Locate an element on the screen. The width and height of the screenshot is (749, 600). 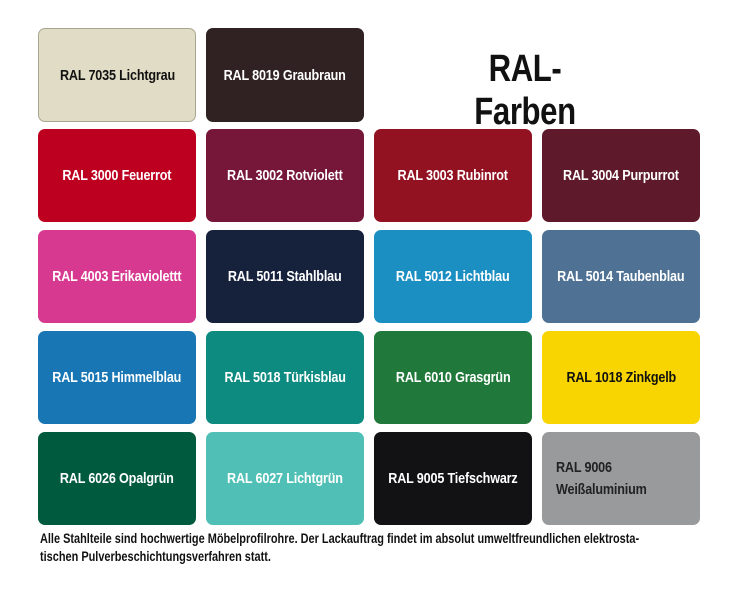
swatch-label: RAL 5018 Türkisblau is located at coordinates (285, 377).